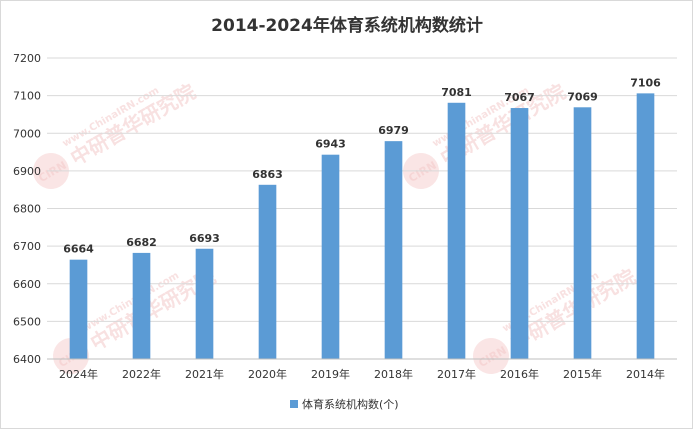 The width and height of the screenshot is (693, 430). Describe the element at coordinates (27, 96) in the screenshot. I see `y-tick-label: 7100` at that location.